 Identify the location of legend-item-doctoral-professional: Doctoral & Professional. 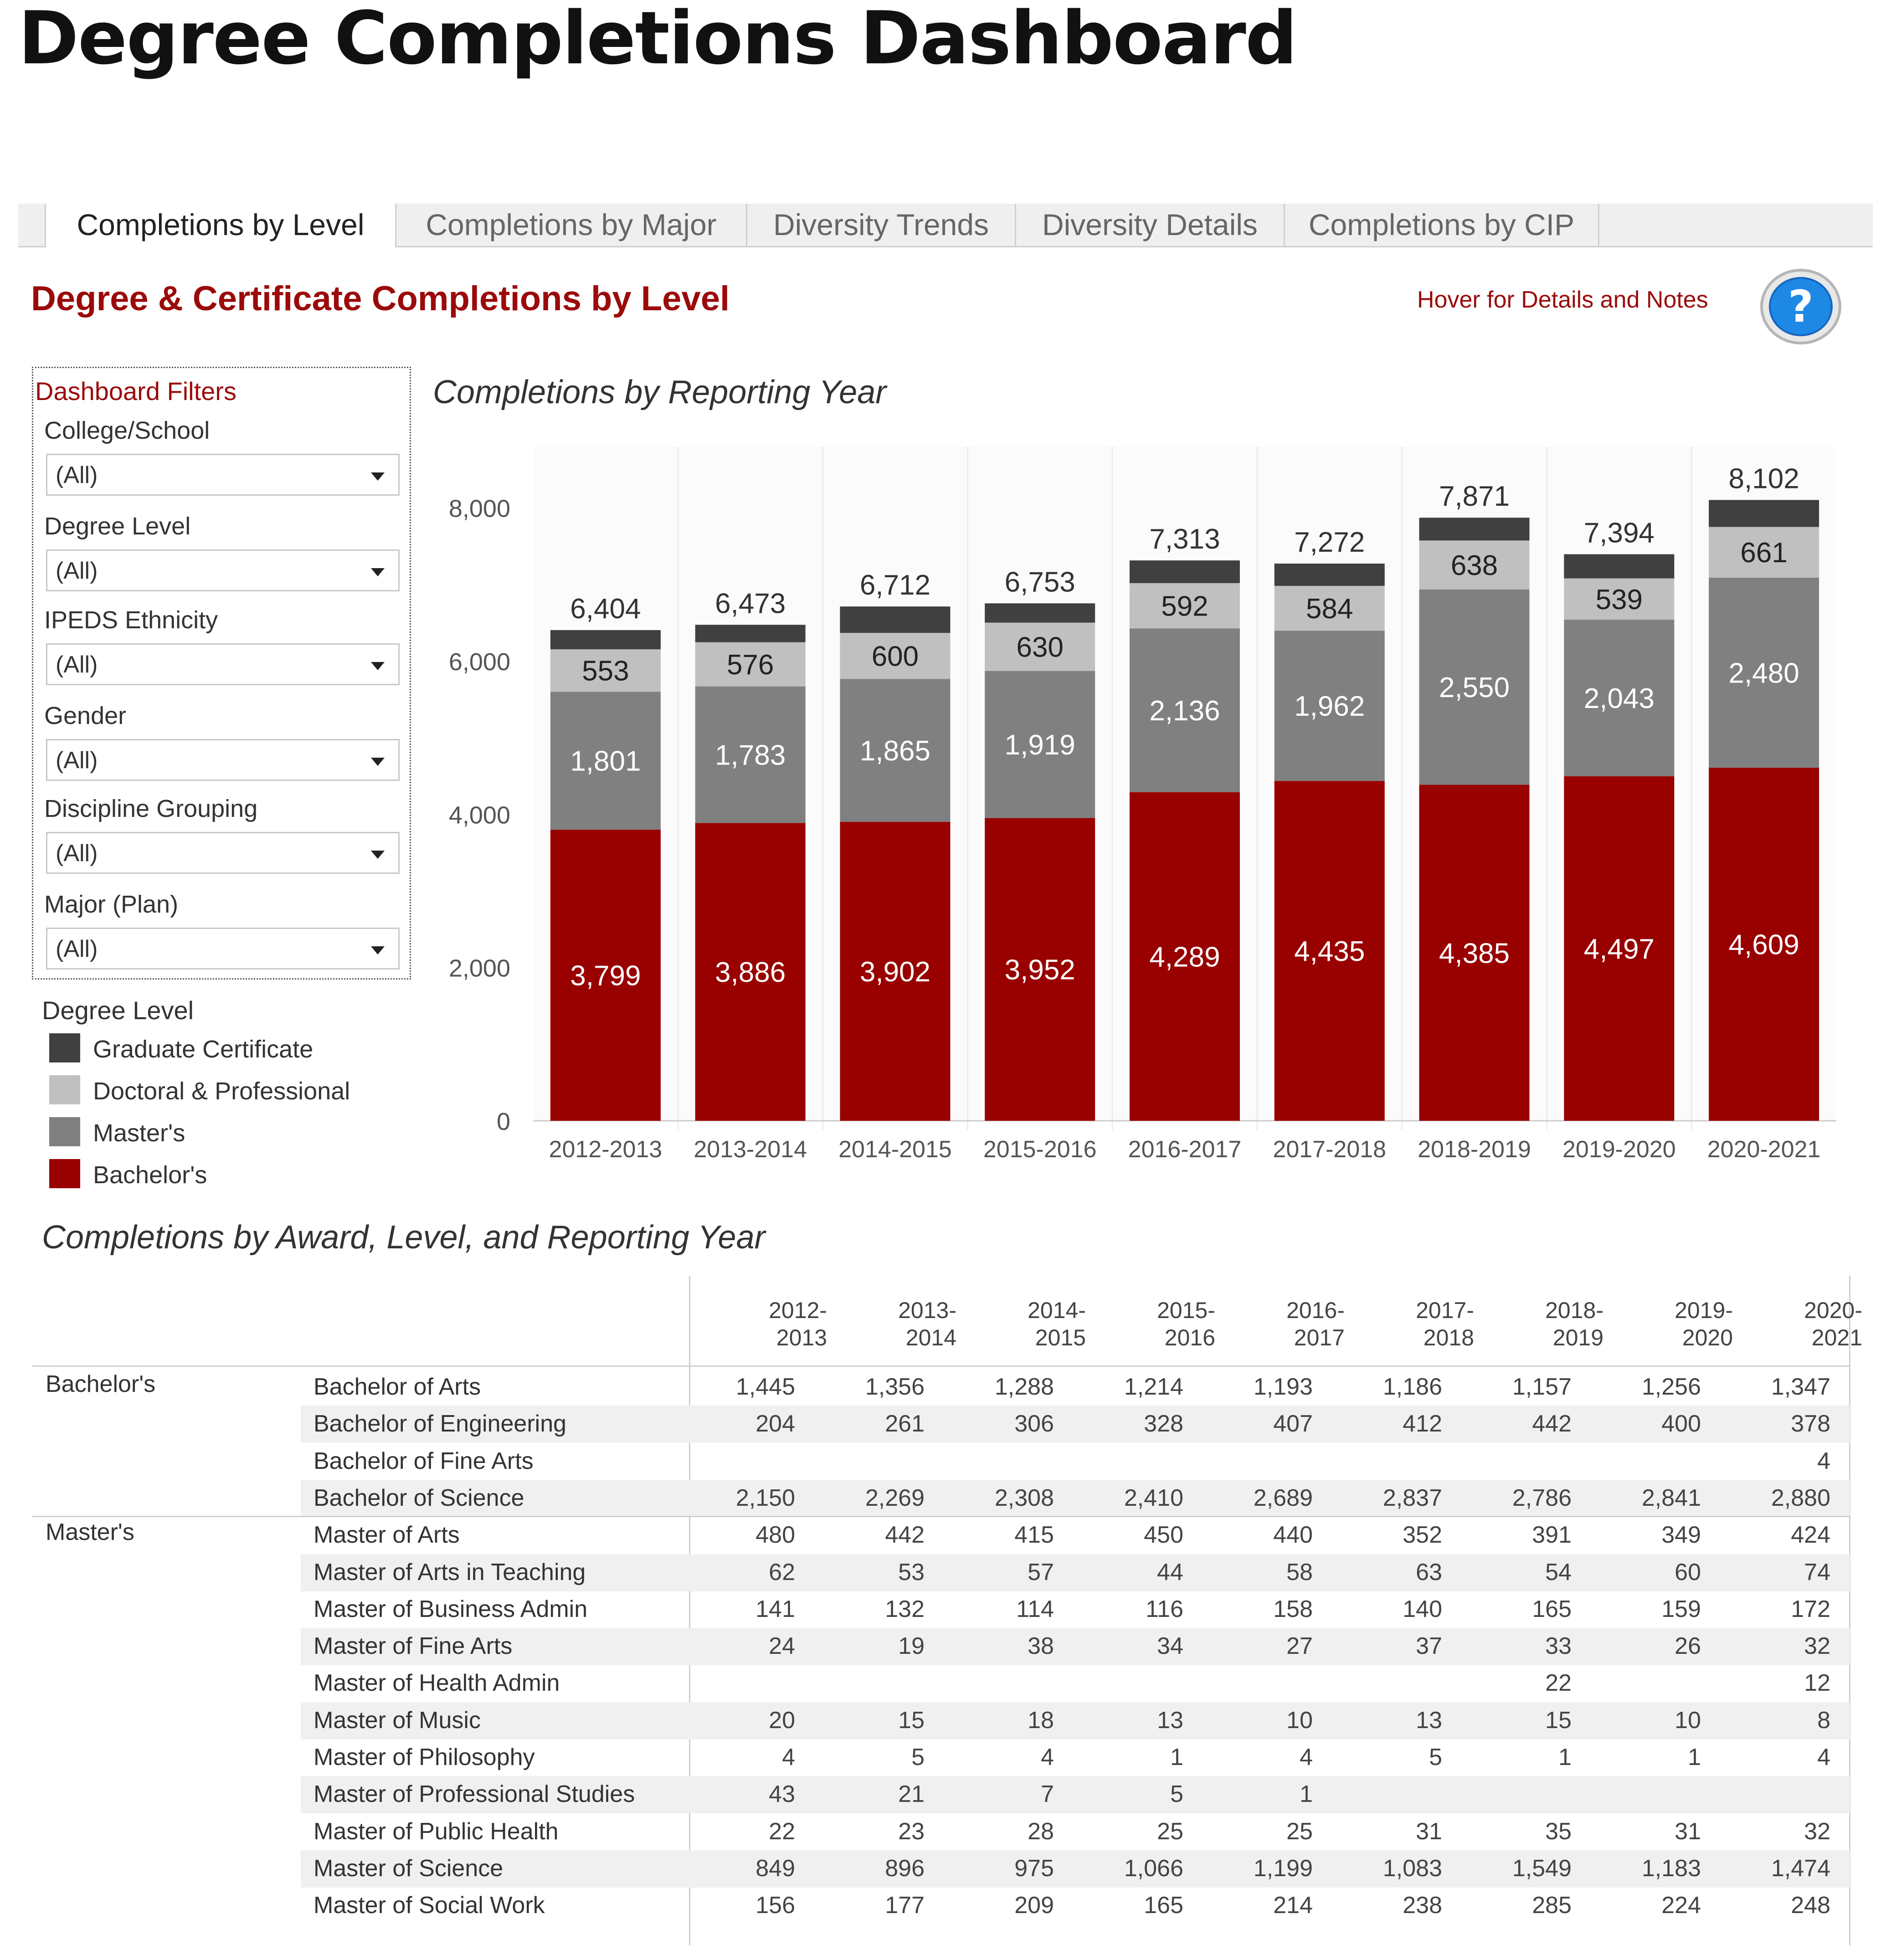
(213, 1090).